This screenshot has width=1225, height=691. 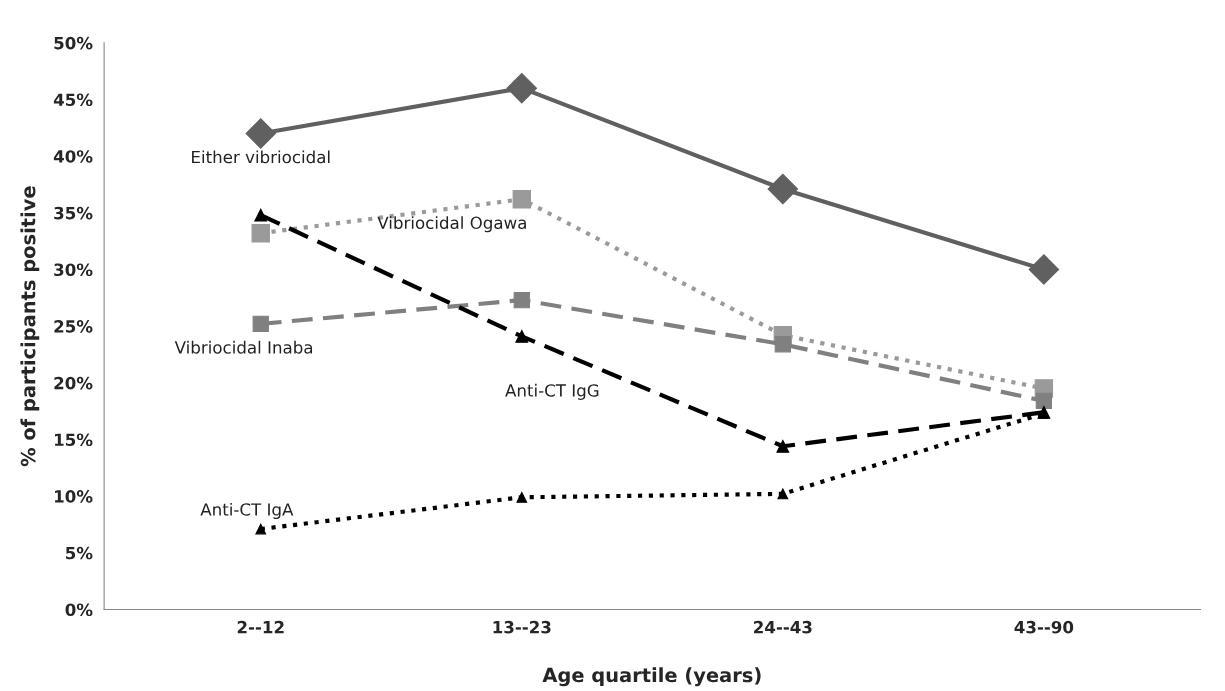 I want to click on series-label: Vibriocidal Ogawa, so click(x=451, y=224).